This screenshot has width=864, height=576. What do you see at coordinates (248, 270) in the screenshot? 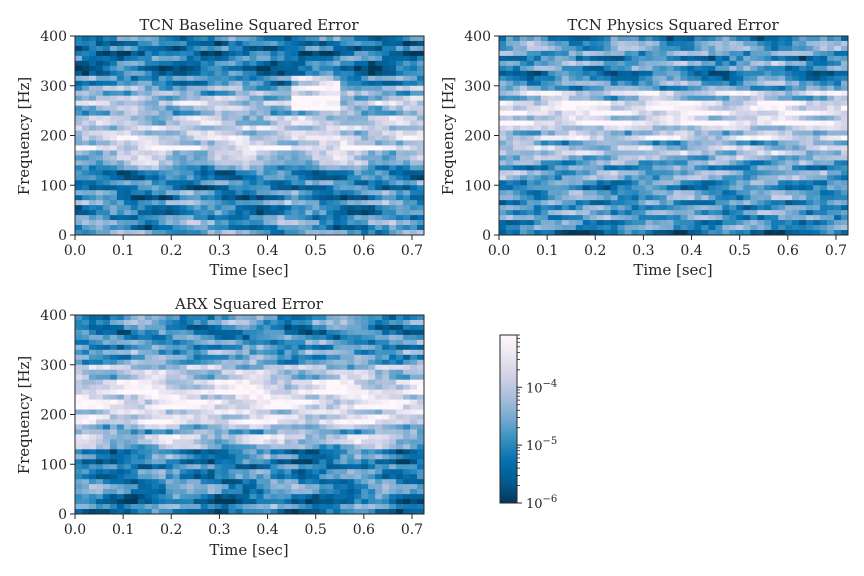
I see `x-axis-label: Time [sec]` at bounding box center [248, 270].